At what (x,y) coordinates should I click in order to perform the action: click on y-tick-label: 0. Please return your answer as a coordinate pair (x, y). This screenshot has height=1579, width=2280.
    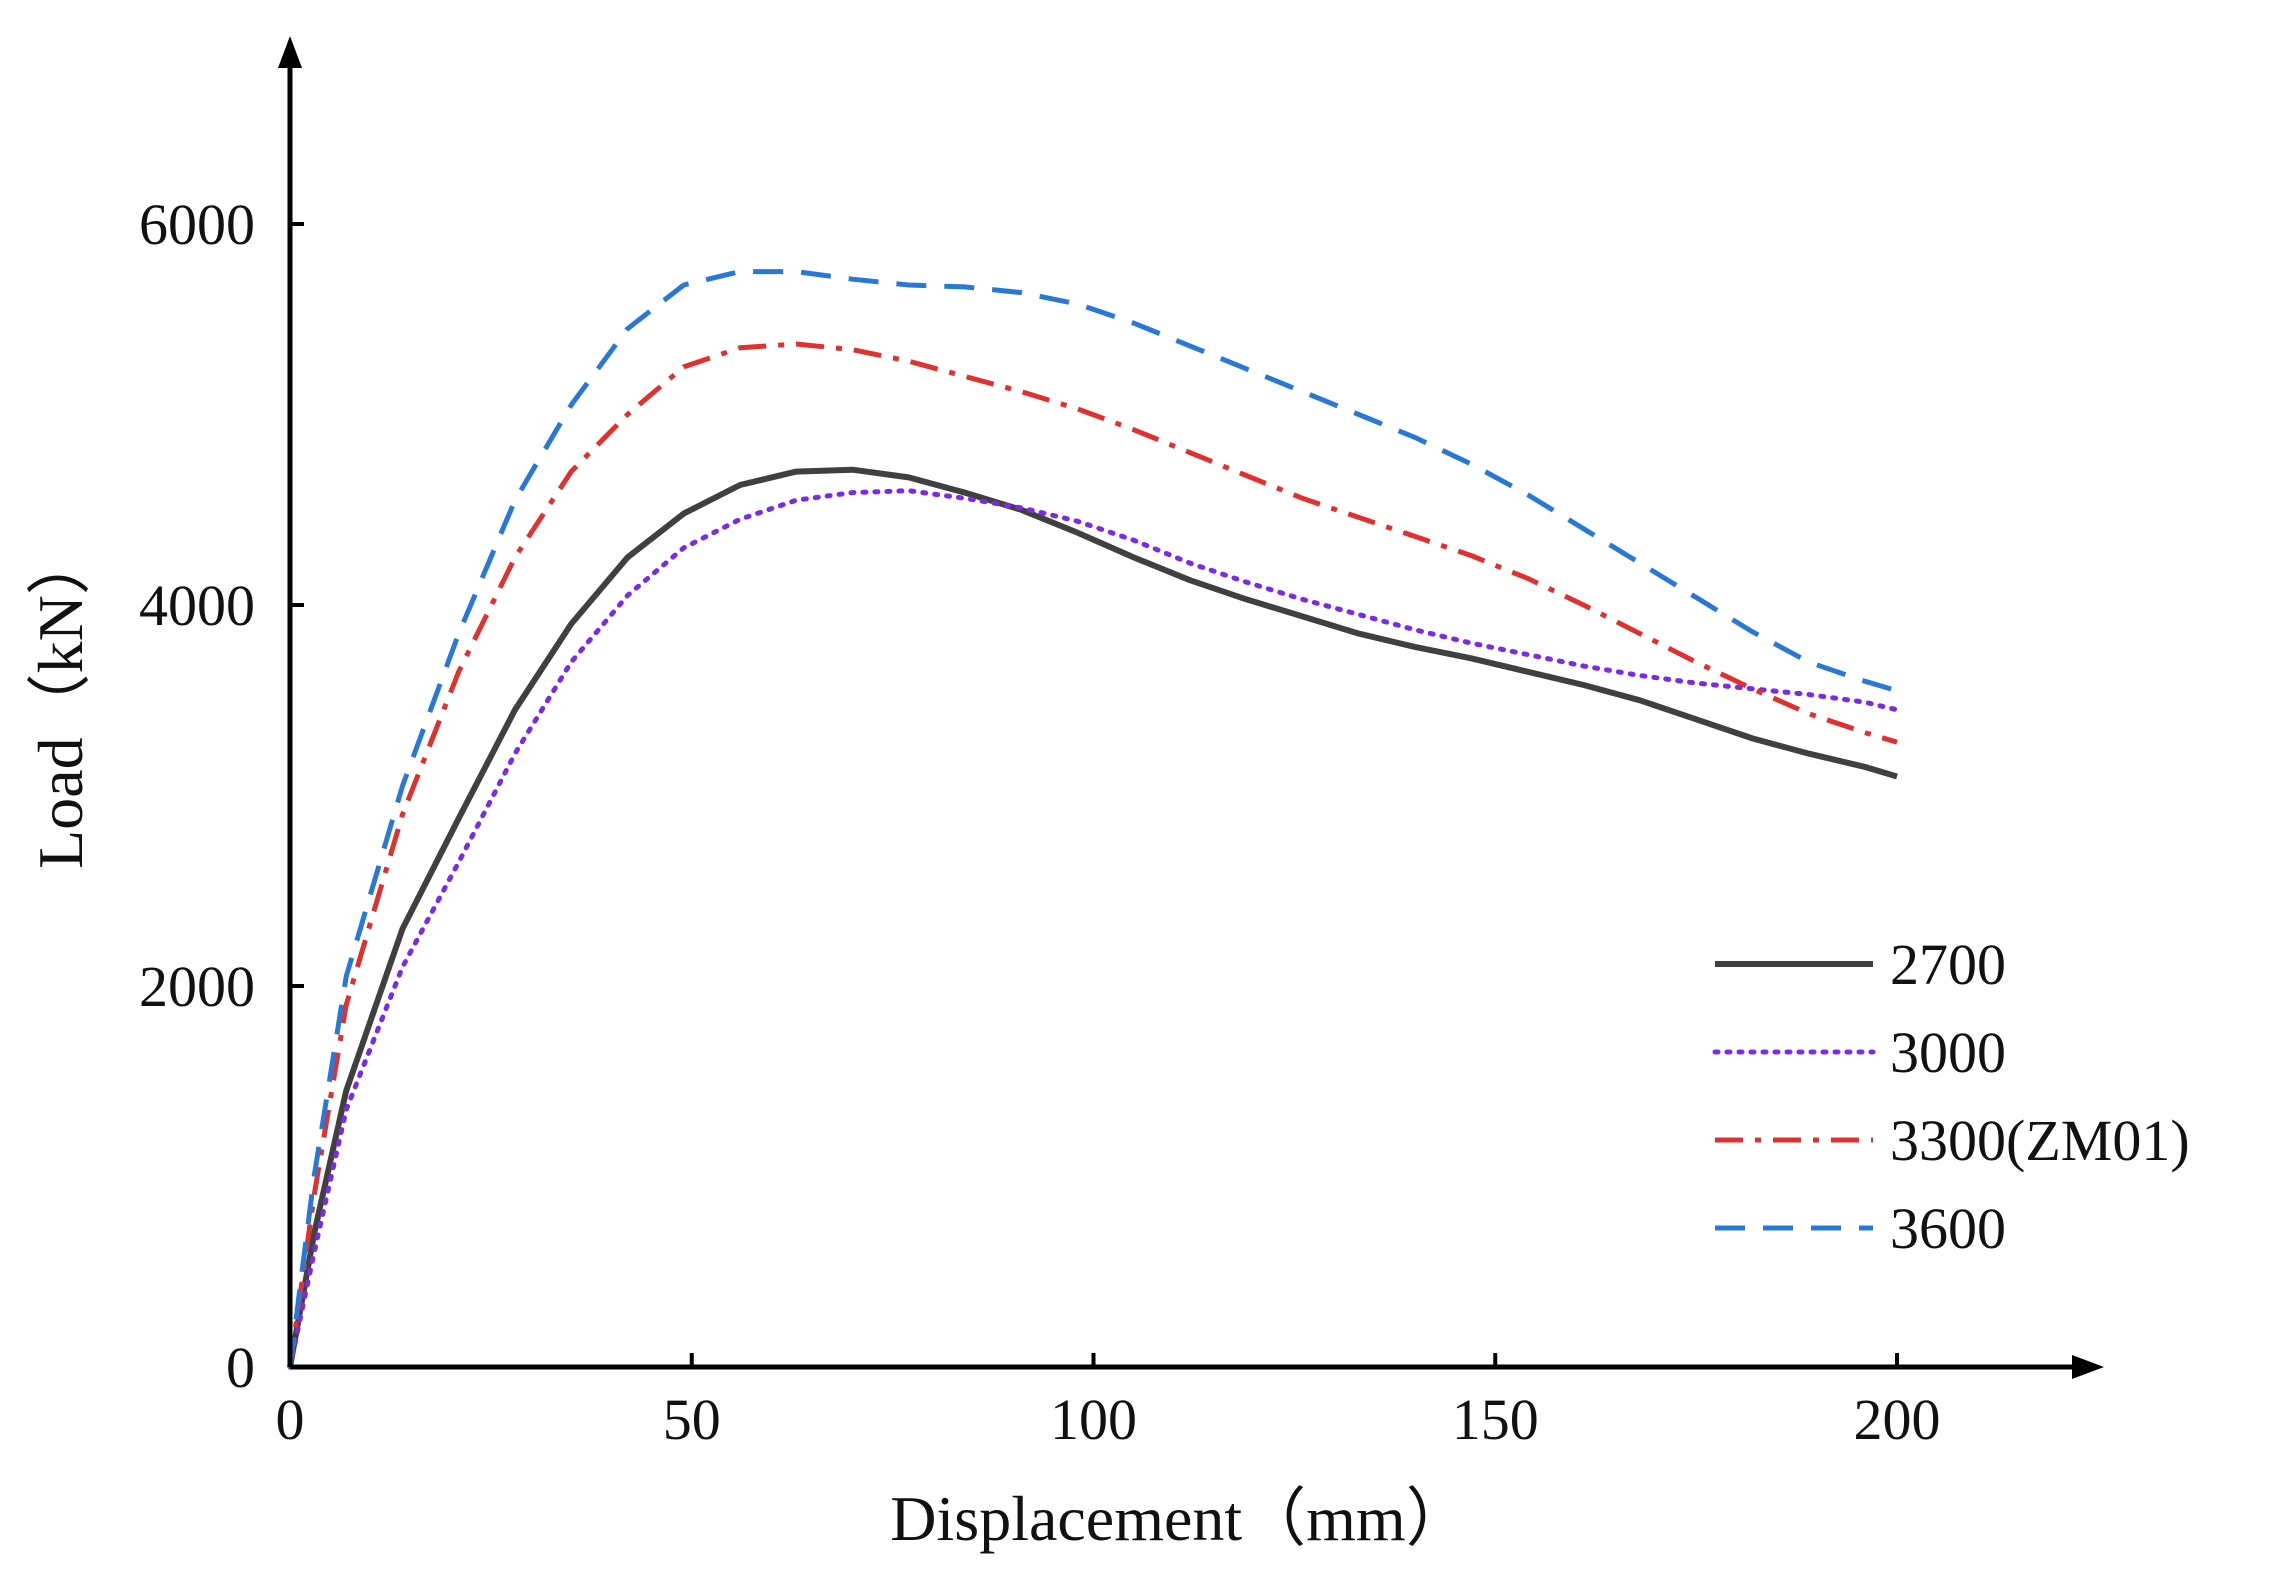
    Looking at the image, I should click on (240, 1367).